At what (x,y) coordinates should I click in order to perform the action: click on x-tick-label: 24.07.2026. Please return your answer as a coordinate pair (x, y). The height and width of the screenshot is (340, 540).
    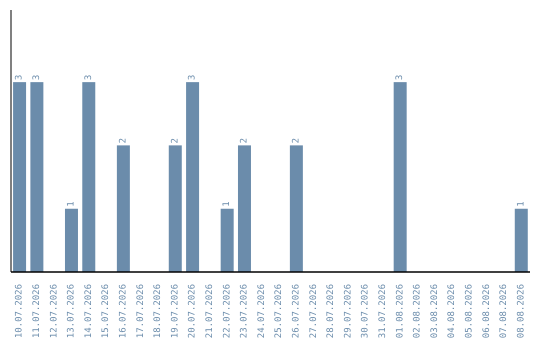
    Looking at the image, I should click on (261, 311).